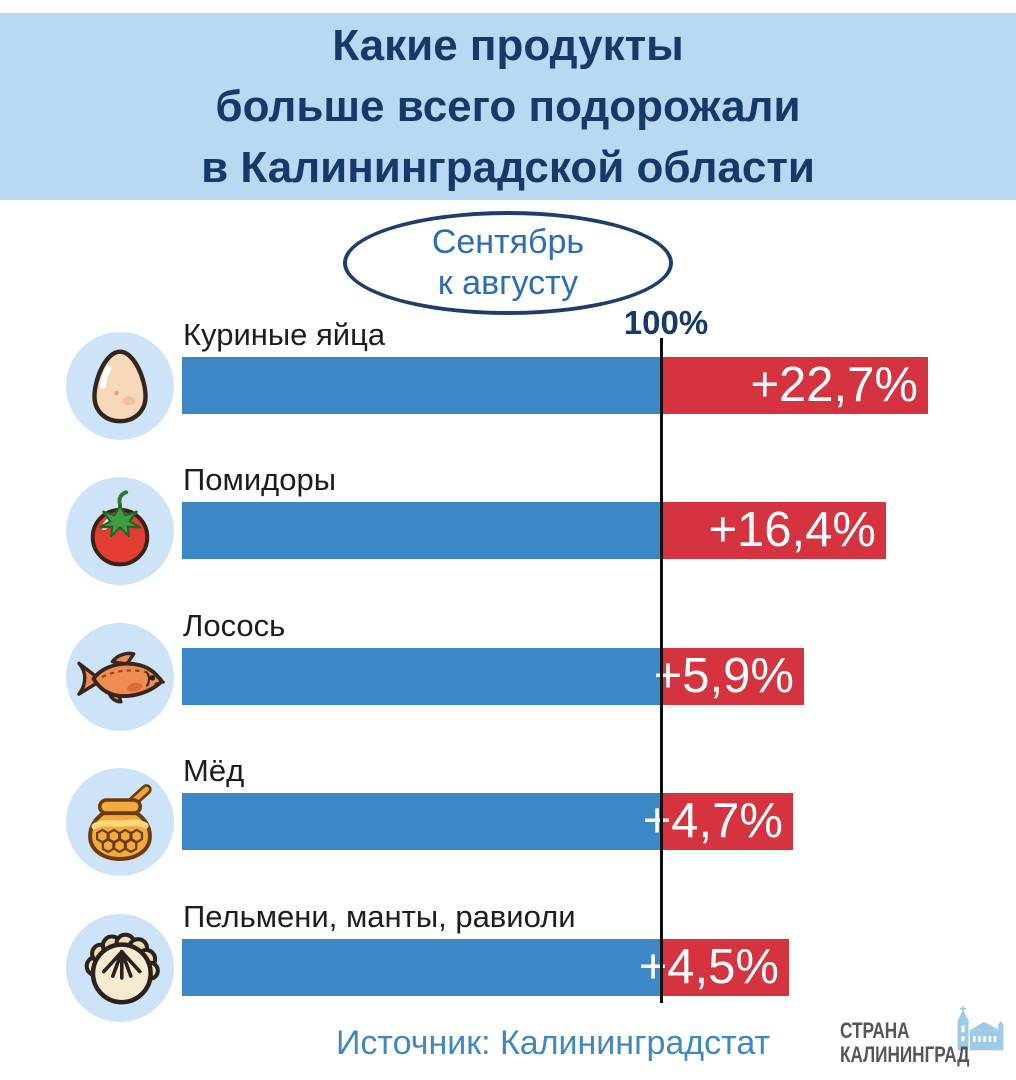 The height and width of the screenshot is (1080, 1016). I want to click on baseline-label: 100%, so click(666, 322).